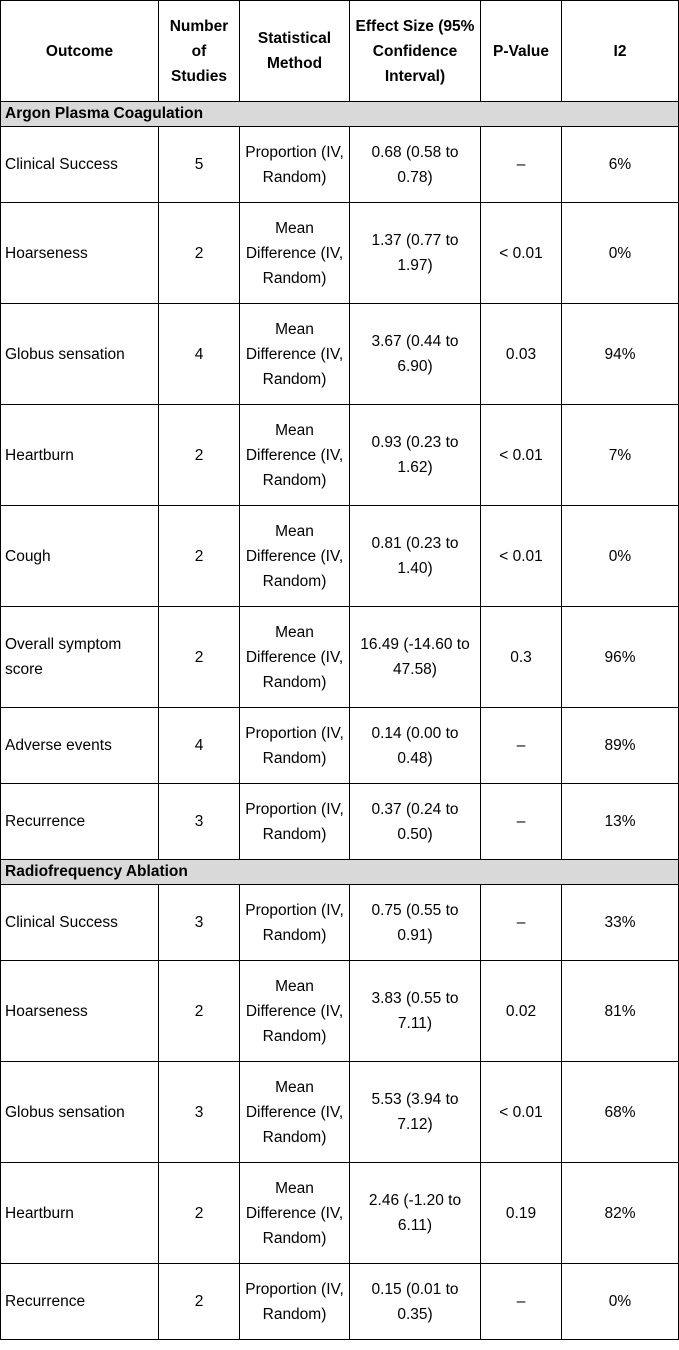  I want to click on outcome-cell: Adverse events, so click(79, 745).